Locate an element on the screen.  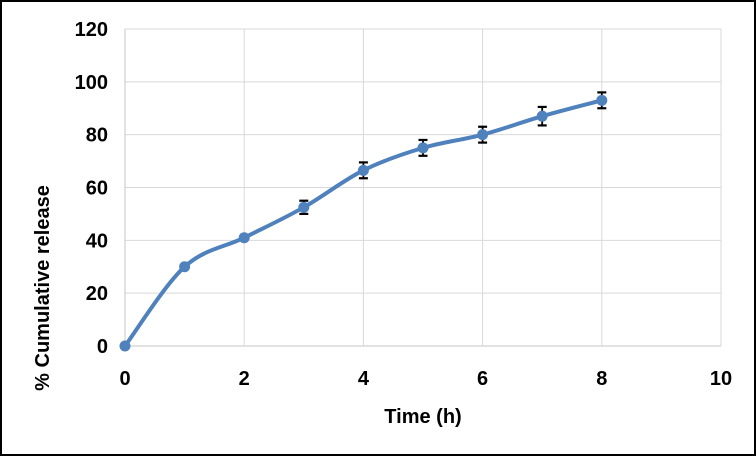
y-tick-label: 0 is located at coordinates (102, 347).